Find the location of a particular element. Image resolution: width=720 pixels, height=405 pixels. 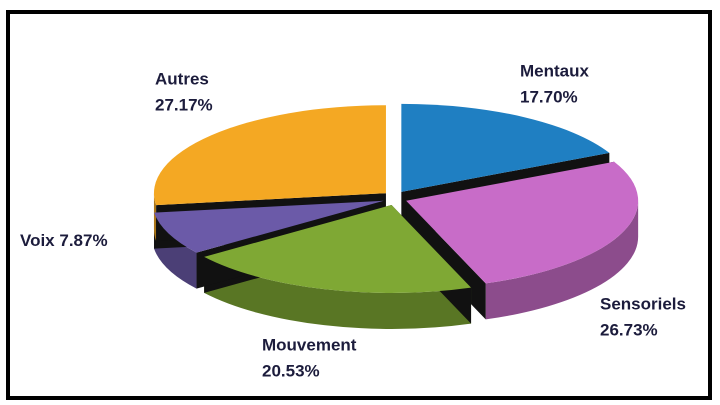

value-label: 20.53% is located at coordinates (291, 370).